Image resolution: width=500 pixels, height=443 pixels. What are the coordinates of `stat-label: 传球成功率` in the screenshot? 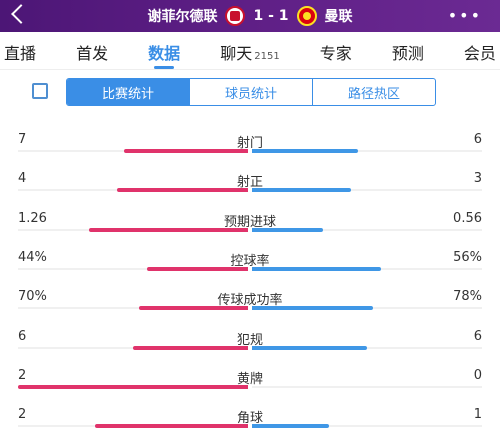 It's located at (250, 301).